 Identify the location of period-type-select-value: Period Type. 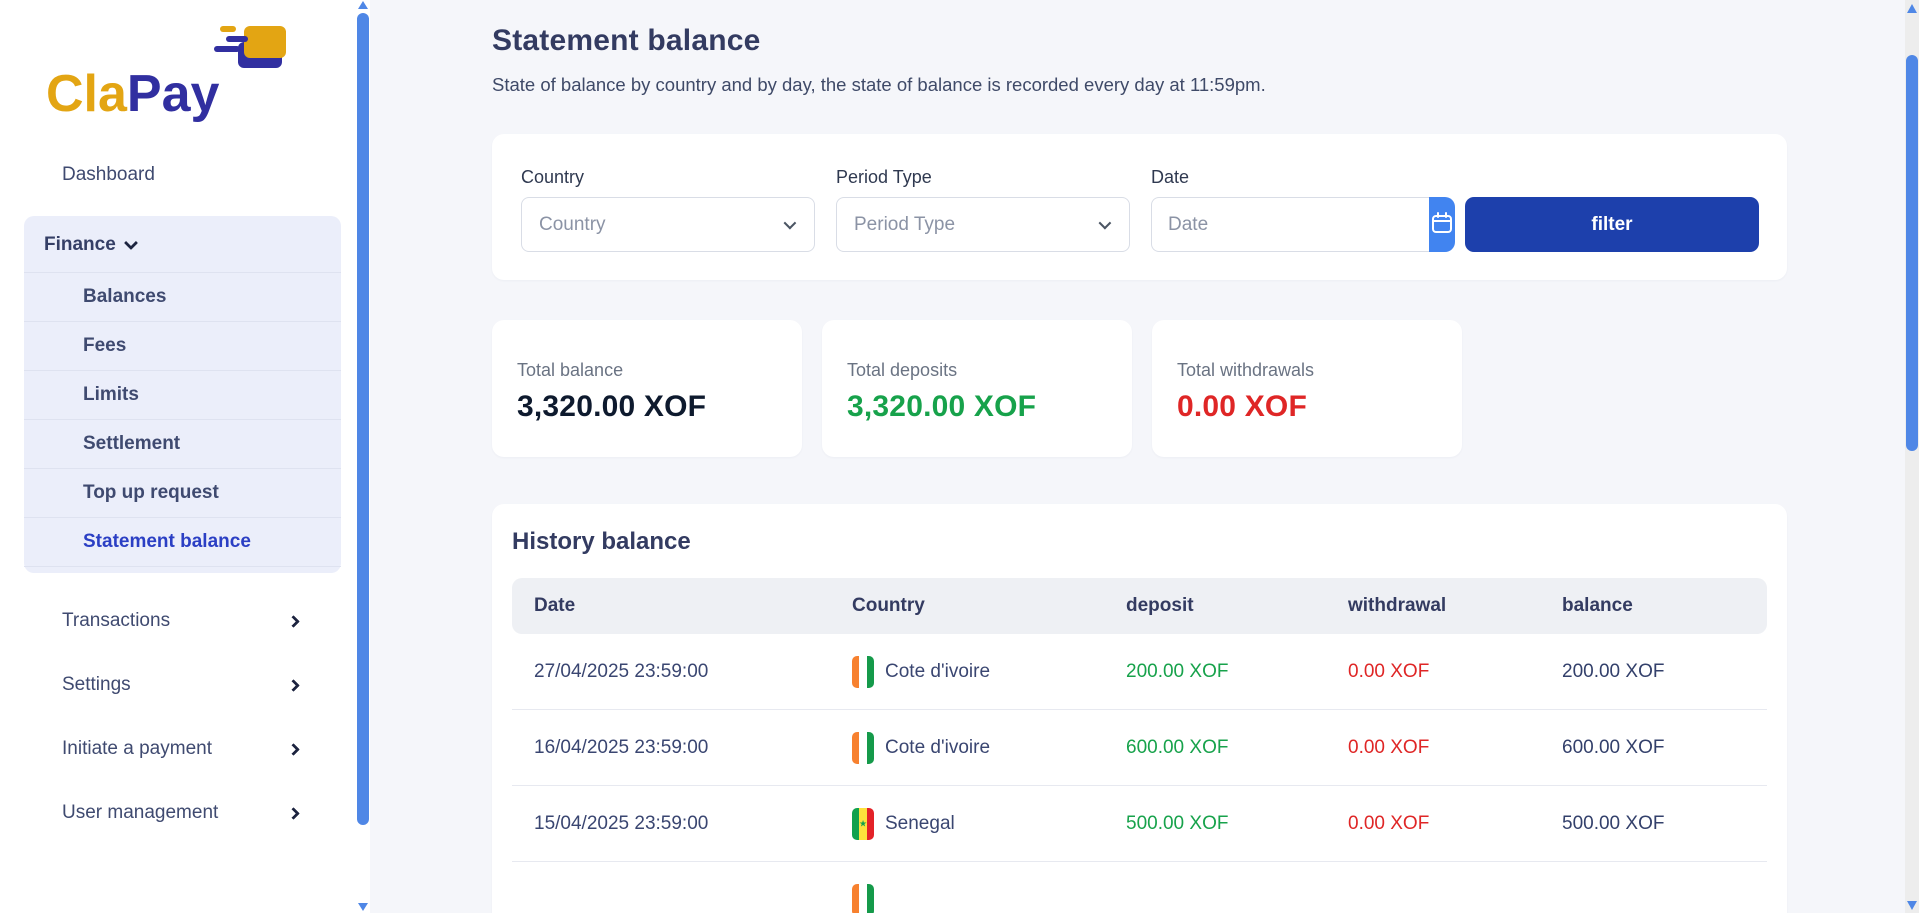
(905, 224).